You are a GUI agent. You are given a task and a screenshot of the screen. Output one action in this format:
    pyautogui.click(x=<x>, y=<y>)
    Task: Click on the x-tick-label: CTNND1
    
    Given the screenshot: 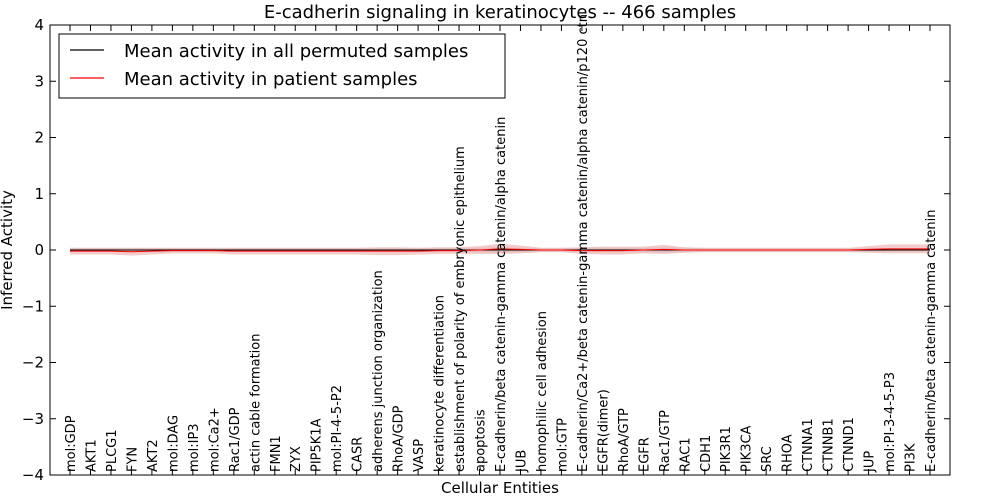 What is the action you would take?
    pyautogui.click(x=849, y=444)
    